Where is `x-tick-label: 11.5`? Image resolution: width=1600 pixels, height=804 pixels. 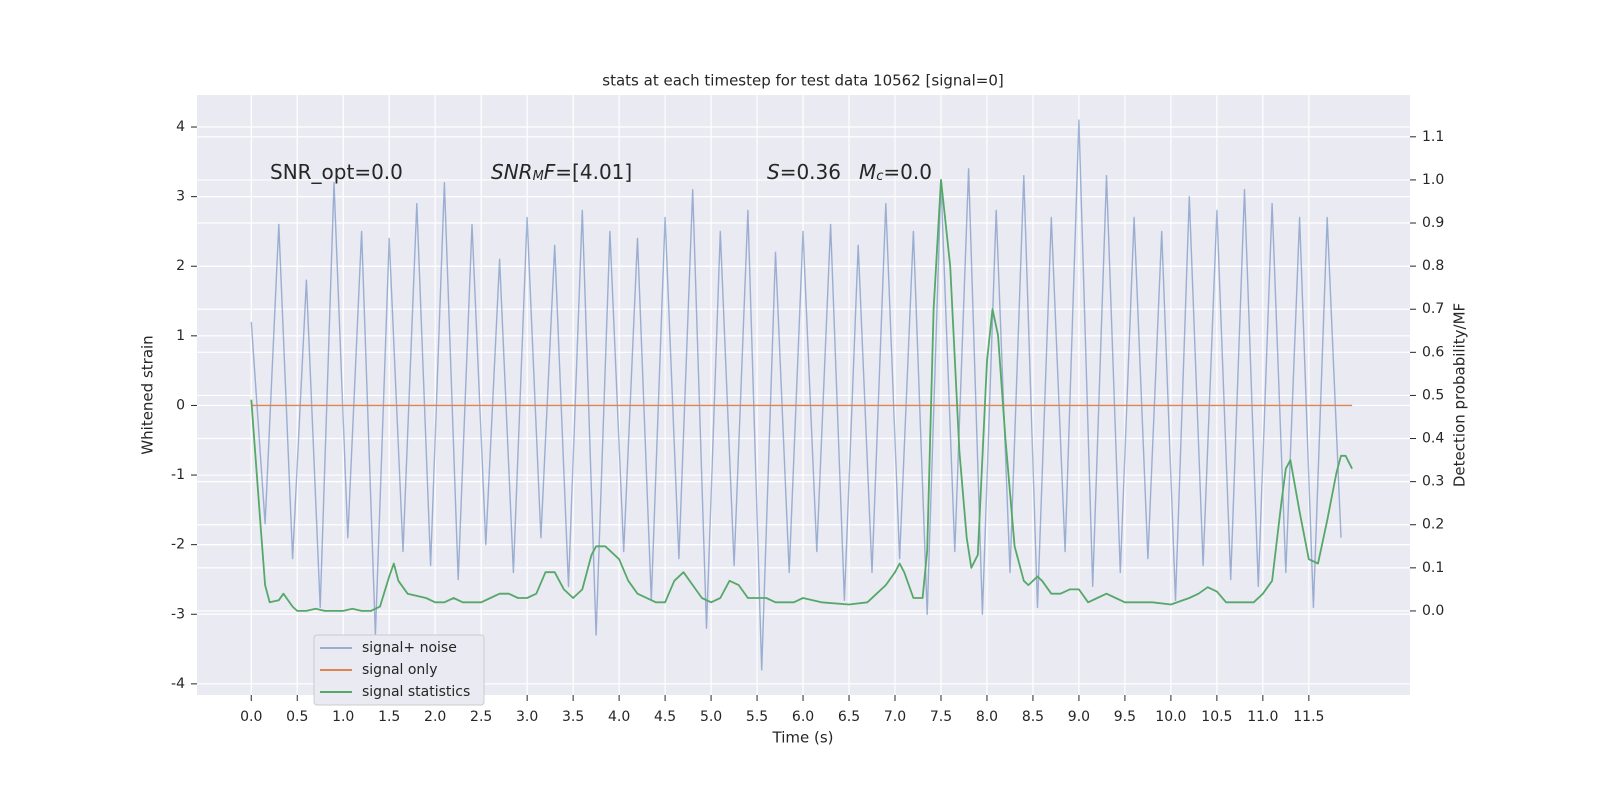 x-tick-label: 11.5 is located at coordinates (1308, 717).